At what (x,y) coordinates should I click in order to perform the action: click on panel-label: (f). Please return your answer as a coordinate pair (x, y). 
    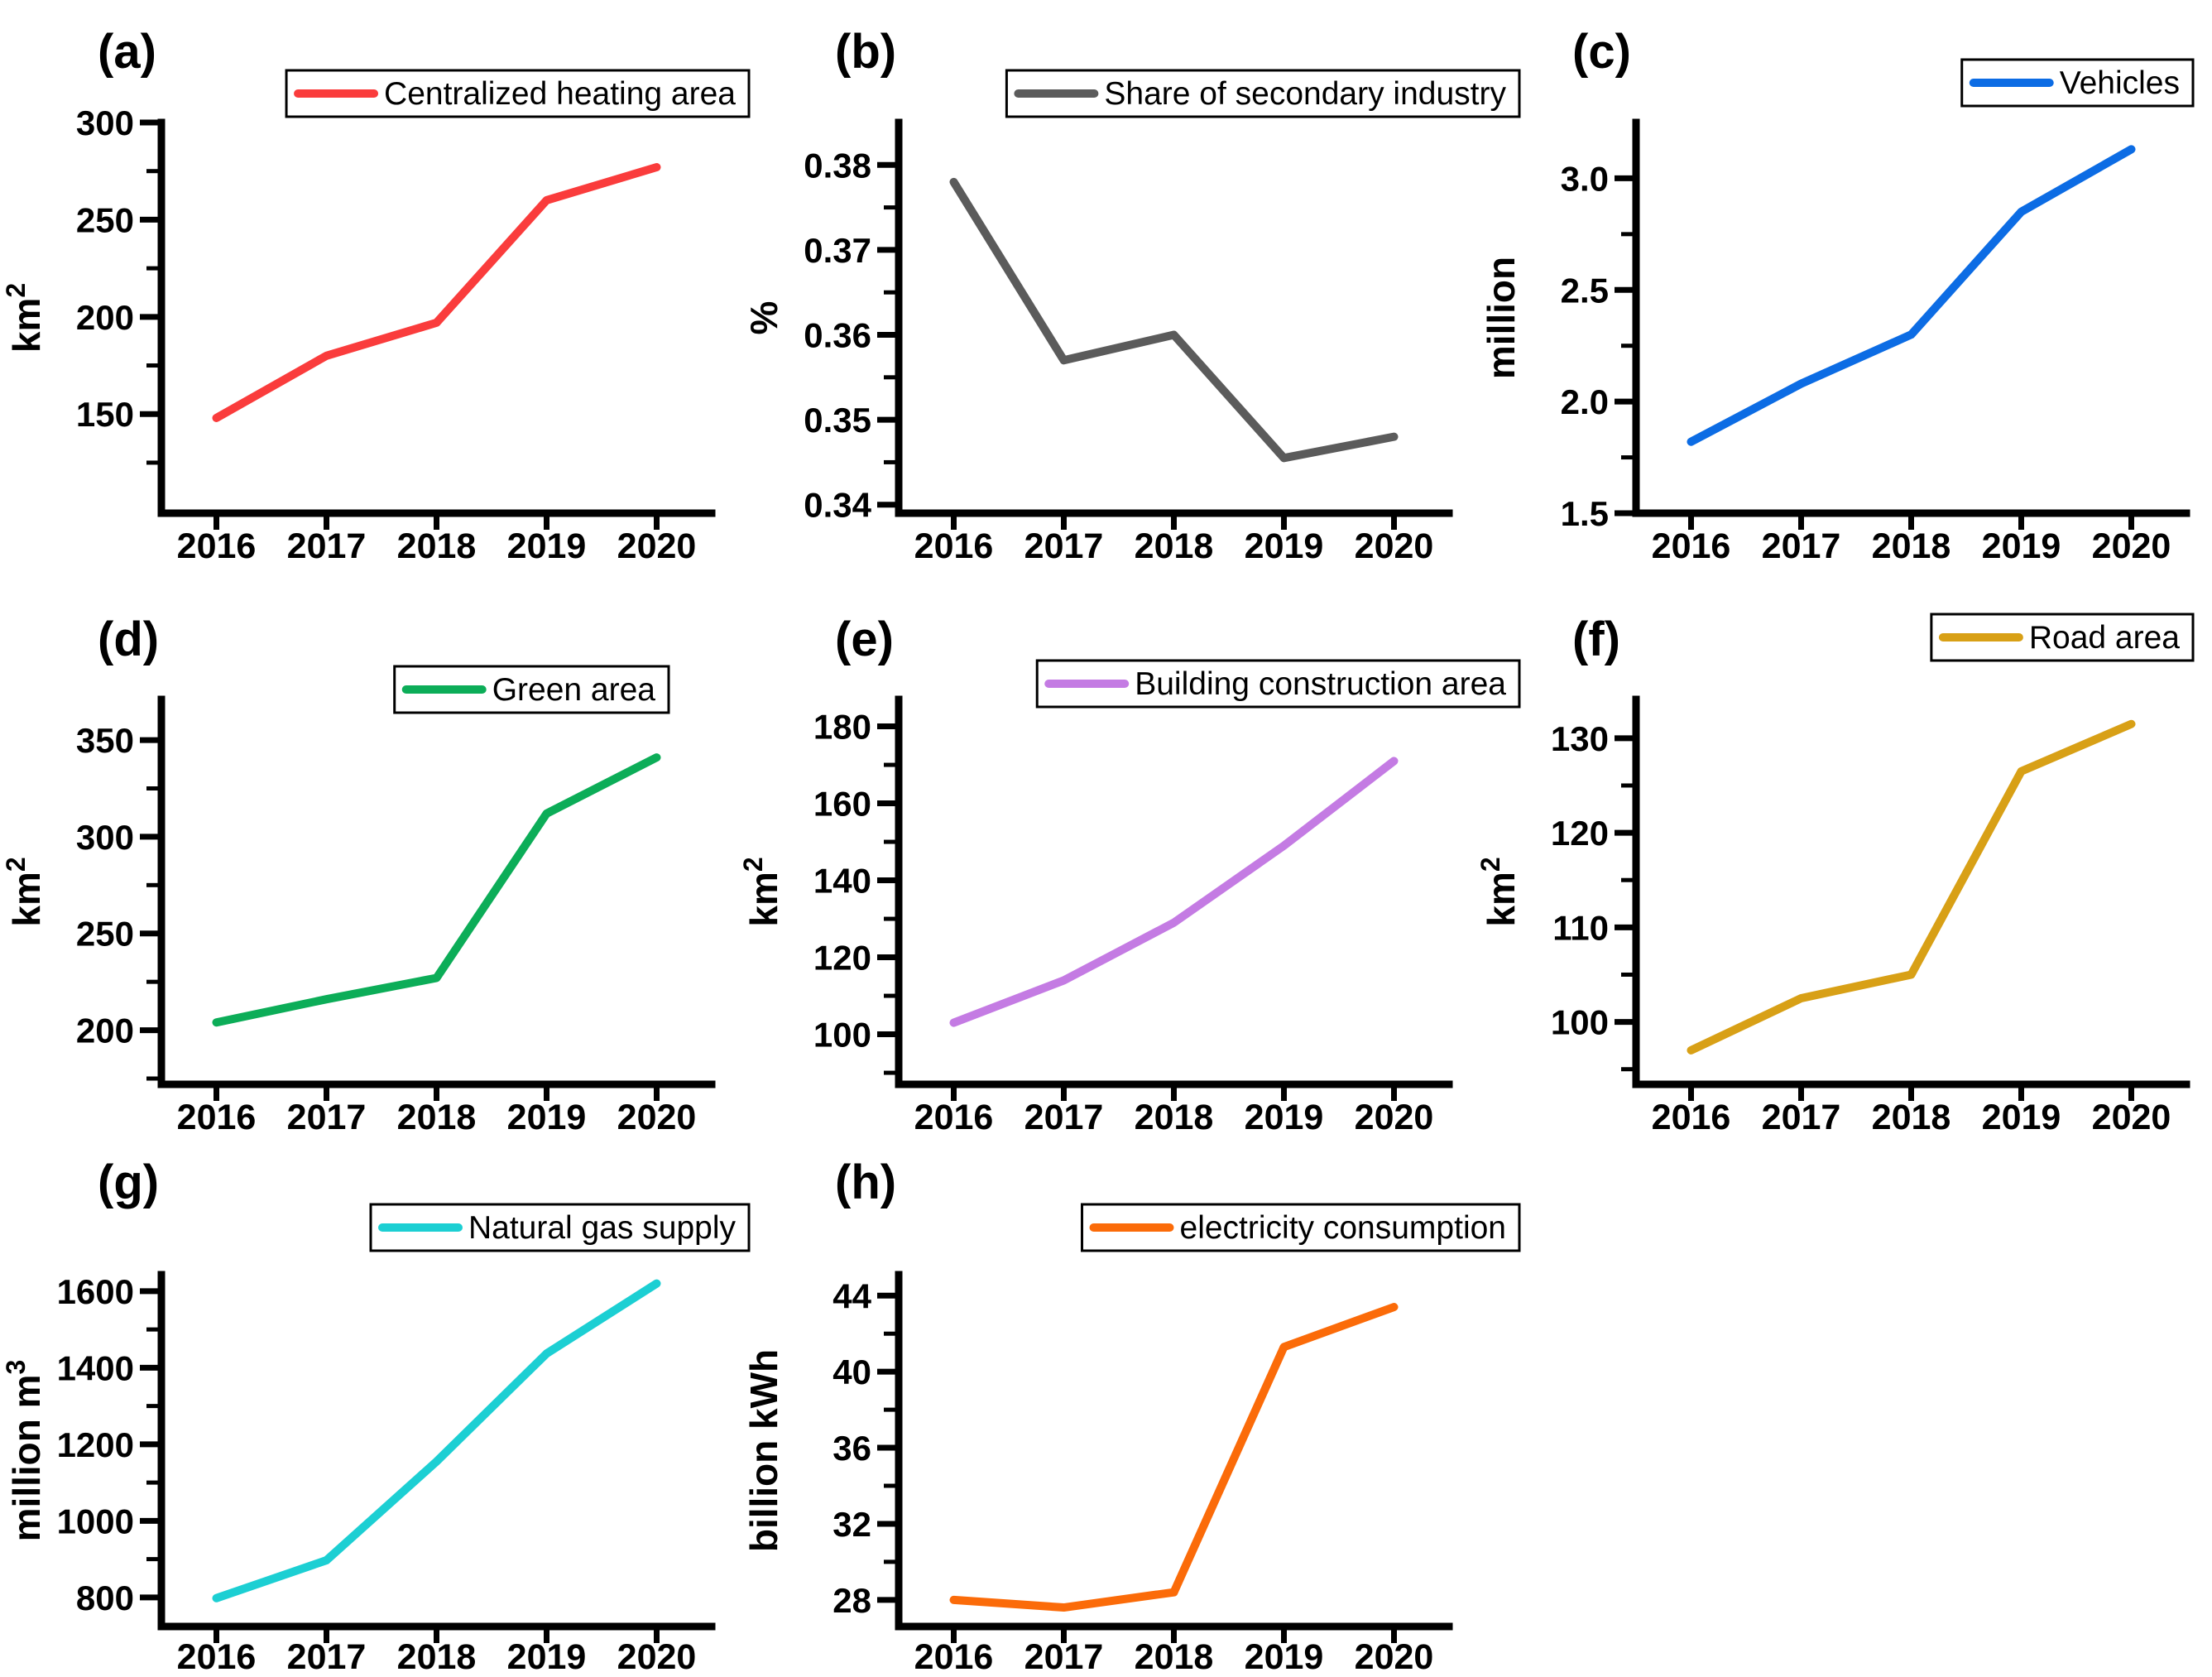
    Looking at the image, I should click on (1596, 639).